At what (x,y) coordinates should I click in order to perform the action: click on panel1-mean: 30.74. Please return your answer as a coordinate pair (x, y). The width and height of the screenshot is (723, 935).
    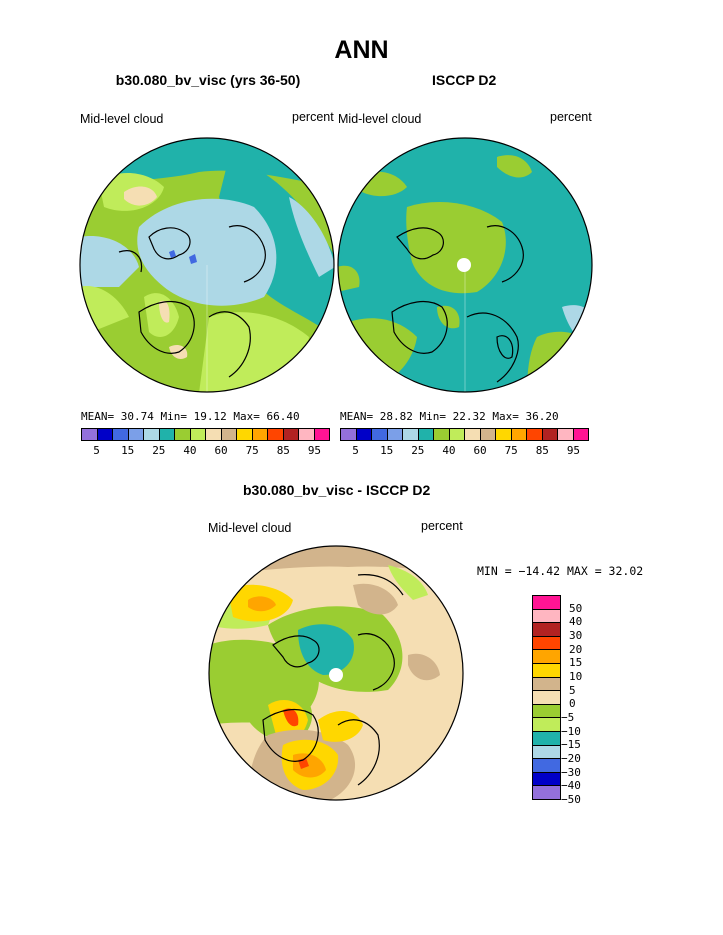
    Looking at the image, I should click on (137, 416).